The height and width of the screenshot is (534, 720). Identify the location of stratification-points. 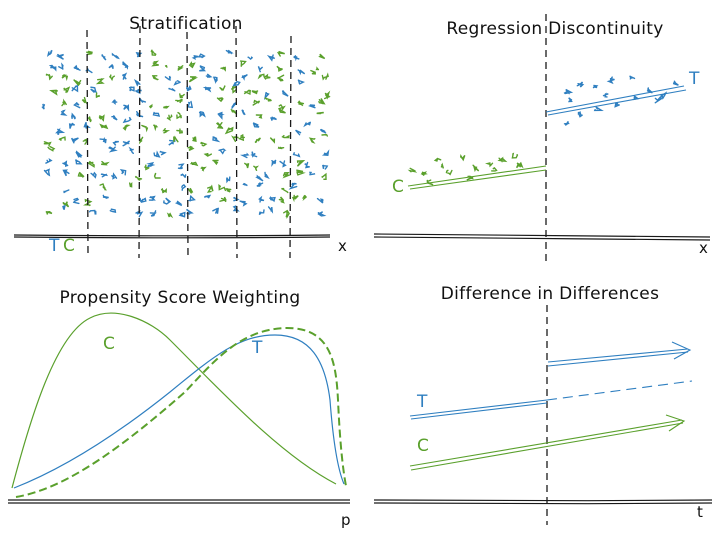
(186, 134).